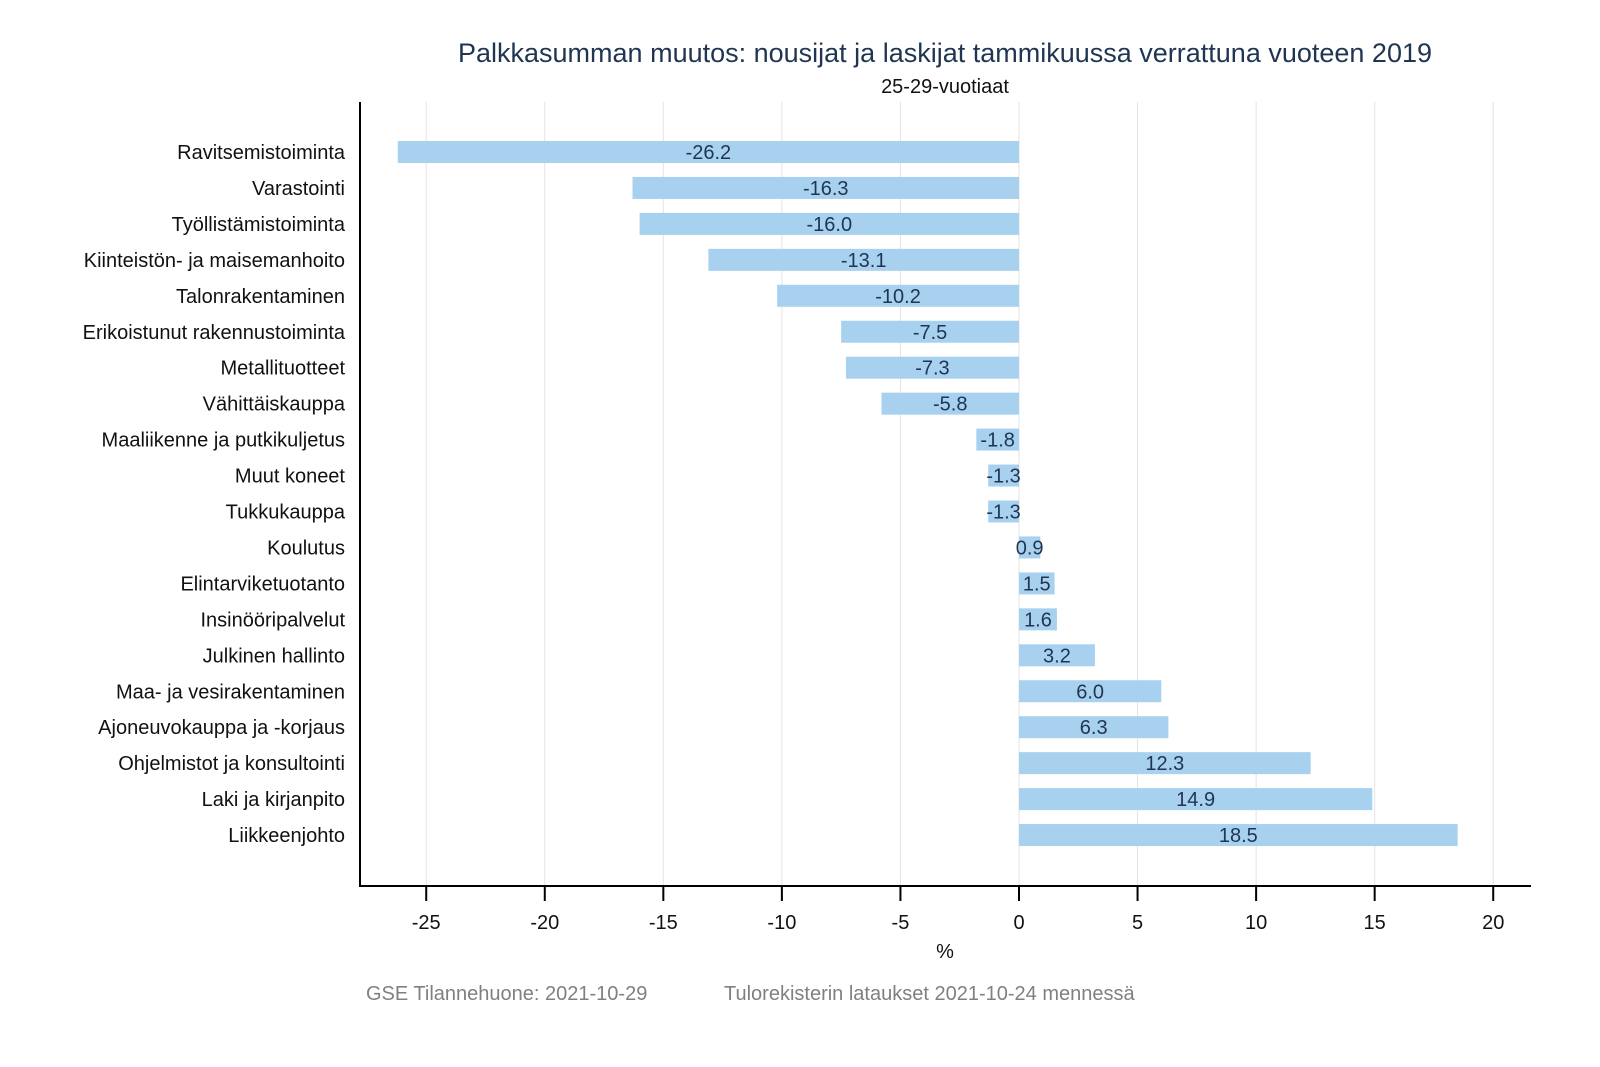 This screenshot has width=1600, height=1067. Describe the element at coordinates (286, 836) in the screenshot. I see `category-label: Liikkeenjohto` at that location.